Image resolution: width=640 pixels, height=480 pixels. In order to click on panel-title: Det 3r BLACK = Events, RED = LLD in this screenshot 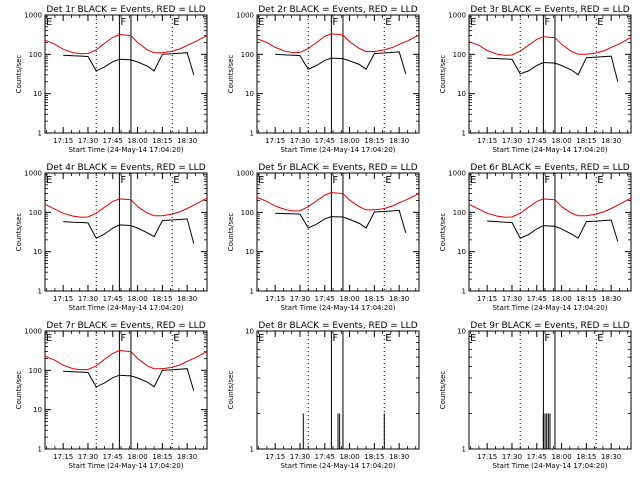, I will do `click(549, 10)`.